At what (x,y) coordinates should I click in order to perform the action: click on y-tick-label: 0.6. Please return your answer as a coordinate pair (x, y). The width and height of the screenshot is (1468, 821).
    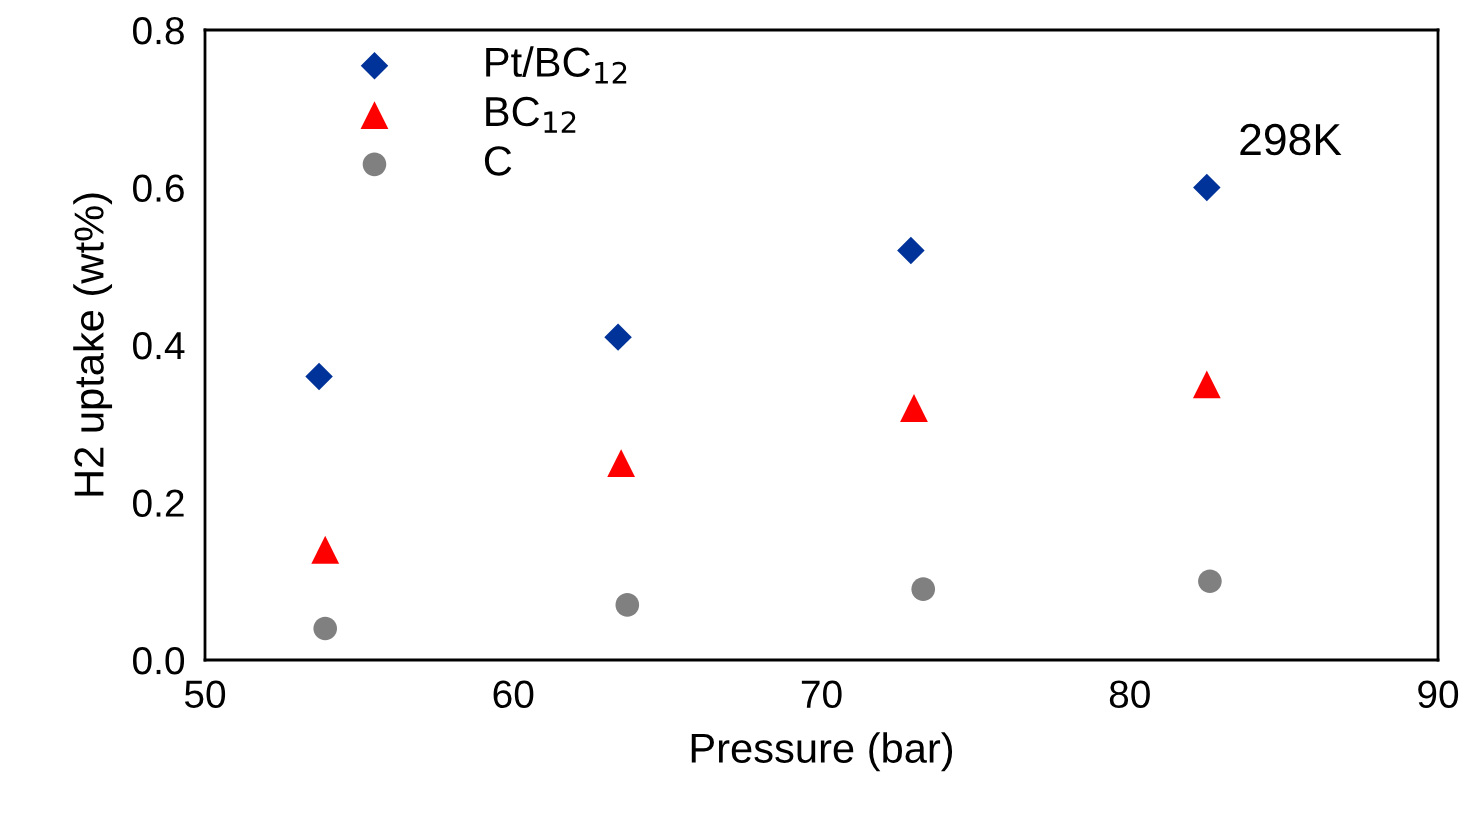
    Looking at the image, I should click on (158, 188).